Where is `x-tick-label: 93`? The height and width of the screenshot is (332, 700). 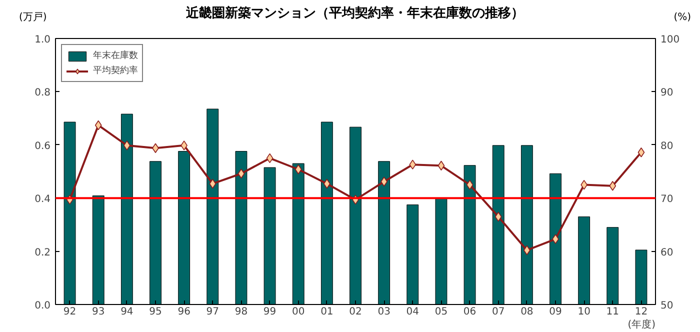 x-tick-label: 93 is located at coordinates (98, 312).